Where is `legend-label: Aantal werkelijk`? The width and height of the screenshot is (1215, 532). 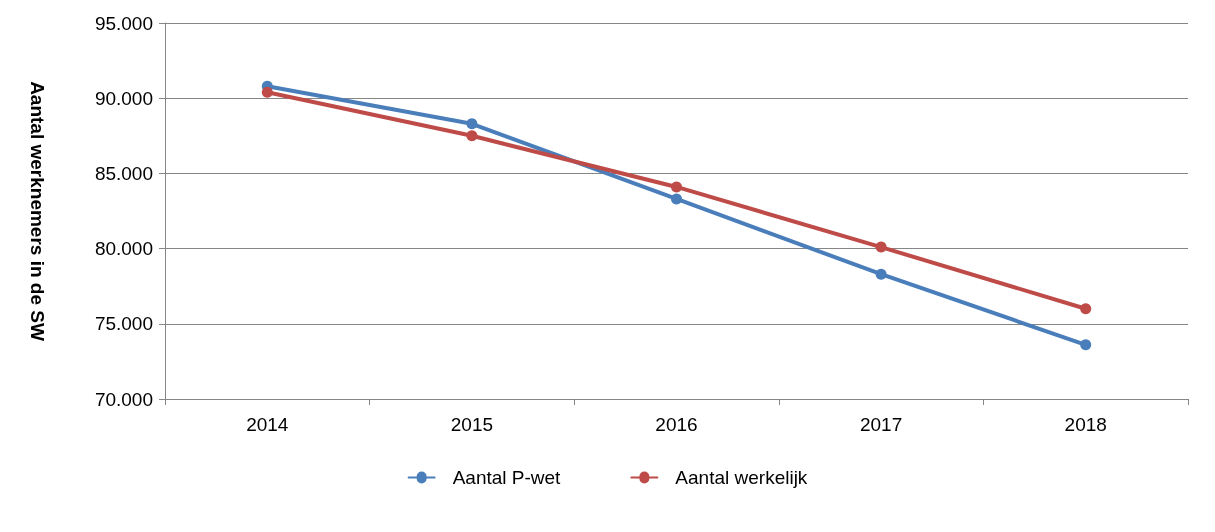 legend-label: Aantal werkelijk is located at coordinates (741, 477).